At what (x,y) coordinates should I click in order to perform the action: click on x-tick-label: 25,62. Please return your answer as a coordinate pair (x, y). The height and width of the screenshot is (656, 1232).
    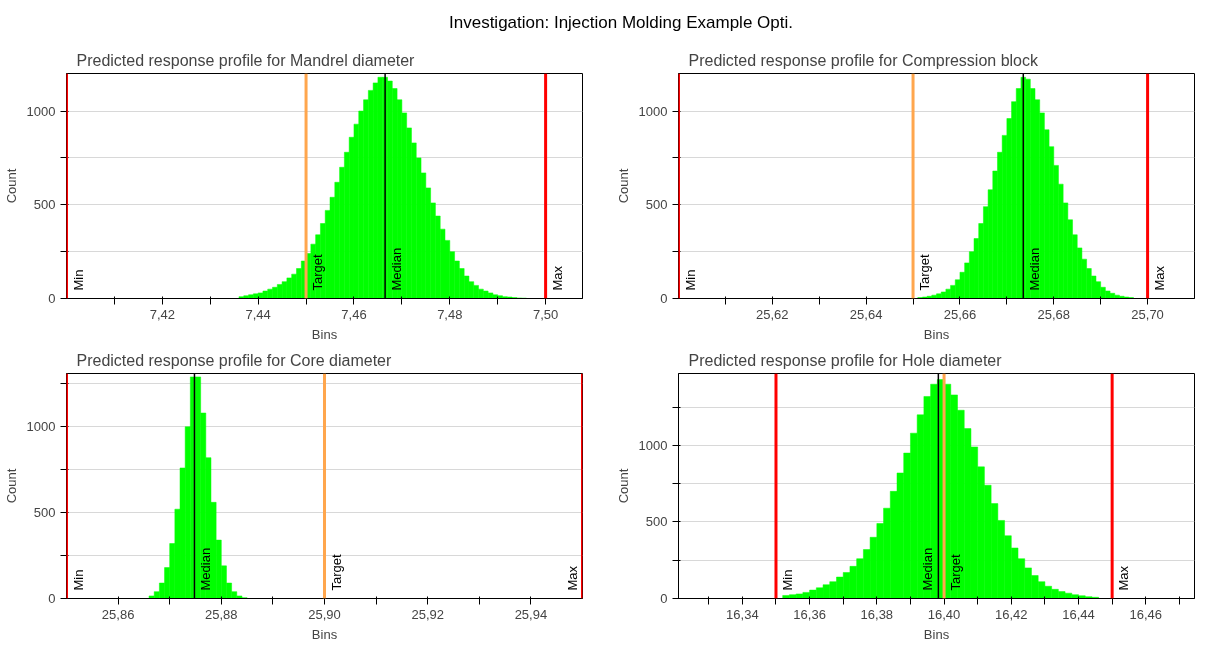
    Looking at the image, I should click on (772, 314).